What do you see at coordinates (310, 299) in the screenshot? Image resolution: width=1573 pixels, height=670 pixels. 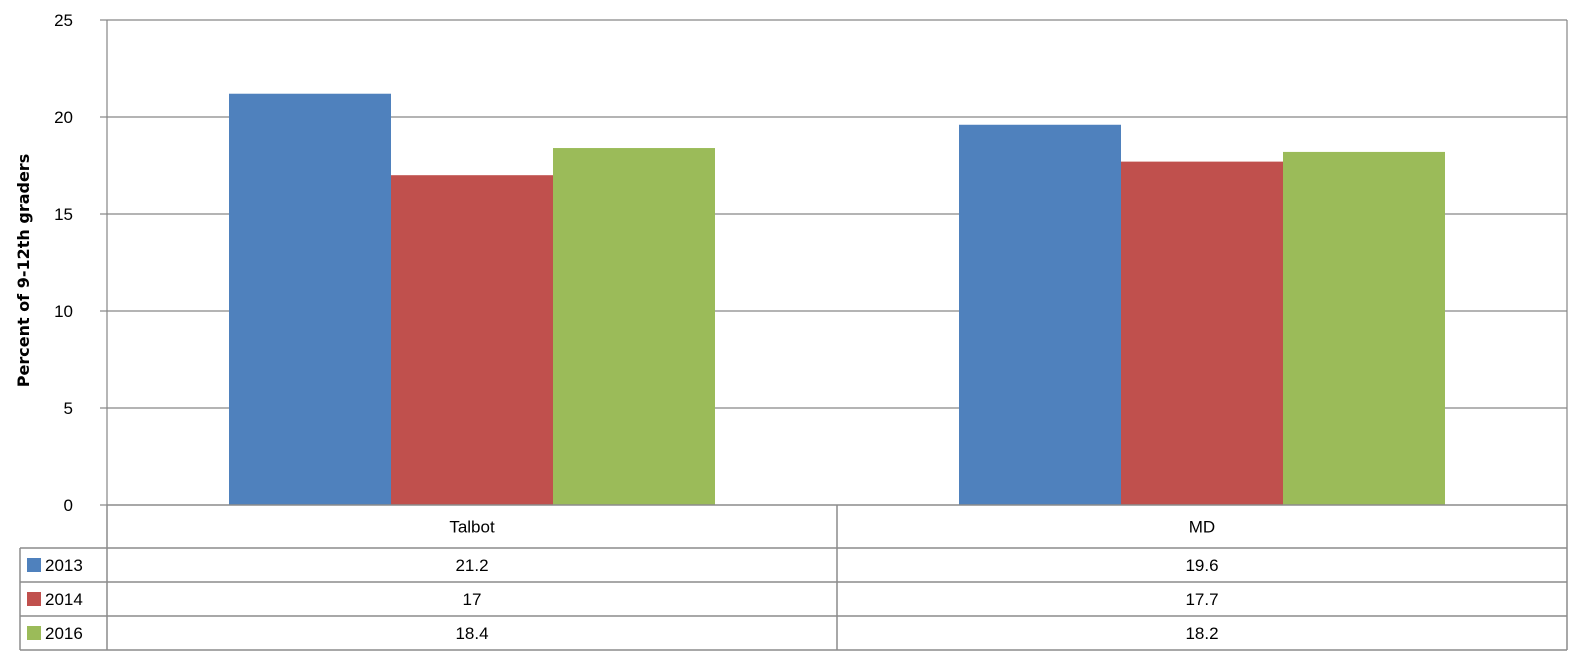 I see `bar-2013-talbot` at bounding box center [310, 299].